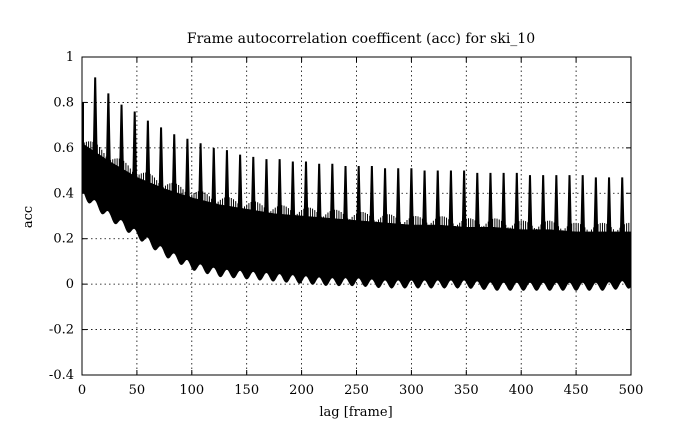  What do you see at coordinates (355, 412) in the screenshot?
I see `x-axis-label: lag [frame]` at bounding box center [355, 412].